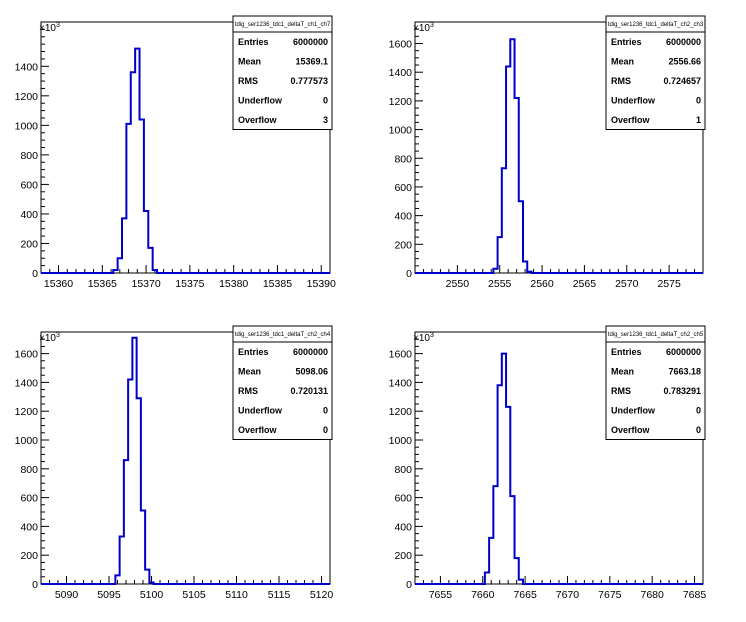 The width and height of the screenshot is (746, 622). Describe the element at coordinates (309, 391) in the screenshot. I see `stats-value: 0.720131` at that location.